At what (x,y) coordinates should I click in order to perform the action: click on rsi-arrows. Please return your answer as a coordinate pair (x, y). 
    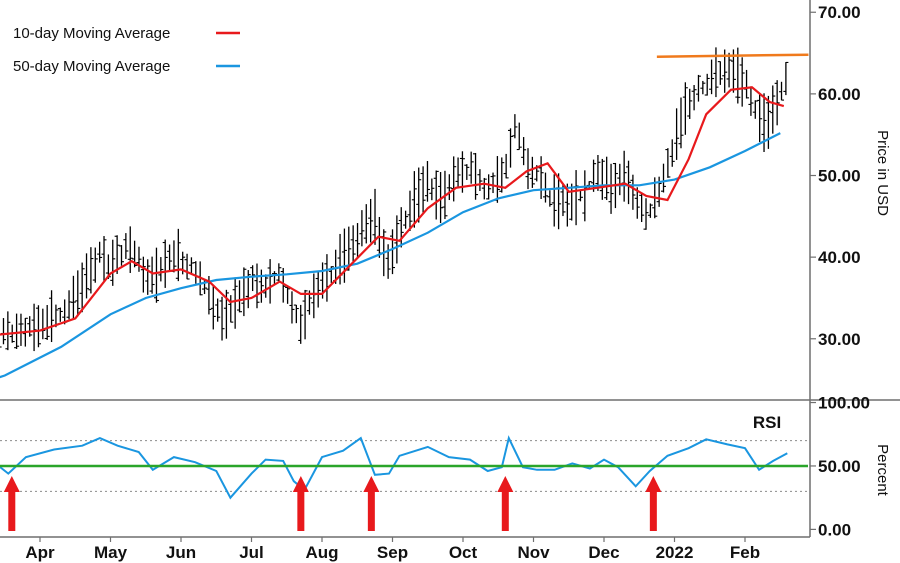
    Looking at the image, I should click on (332, 503).